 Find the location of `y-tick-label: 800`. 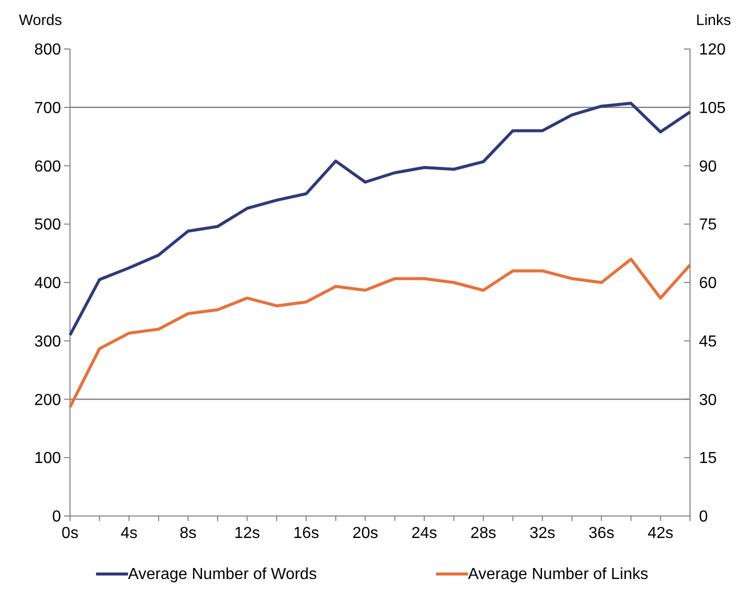

y-tick-label: 800 is located at coordinates (48, 50).